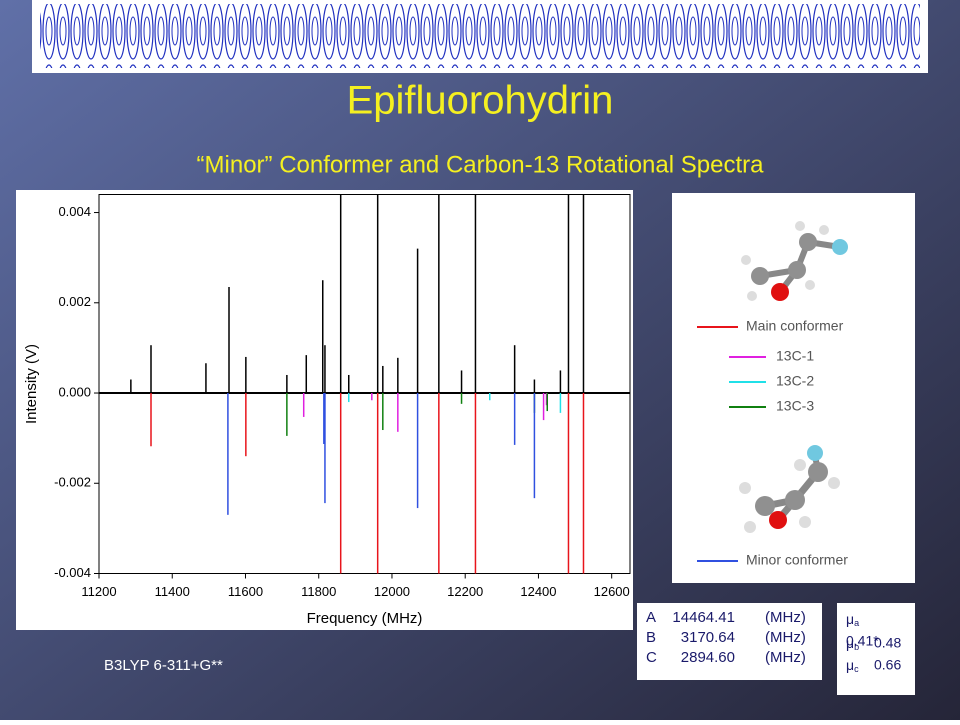 This screenshot has width=960, height=725. What do you see at coordinates (708, 637) in the screenshot?
I see `constant-value: 3170.64` at bounding box center [708, 637].